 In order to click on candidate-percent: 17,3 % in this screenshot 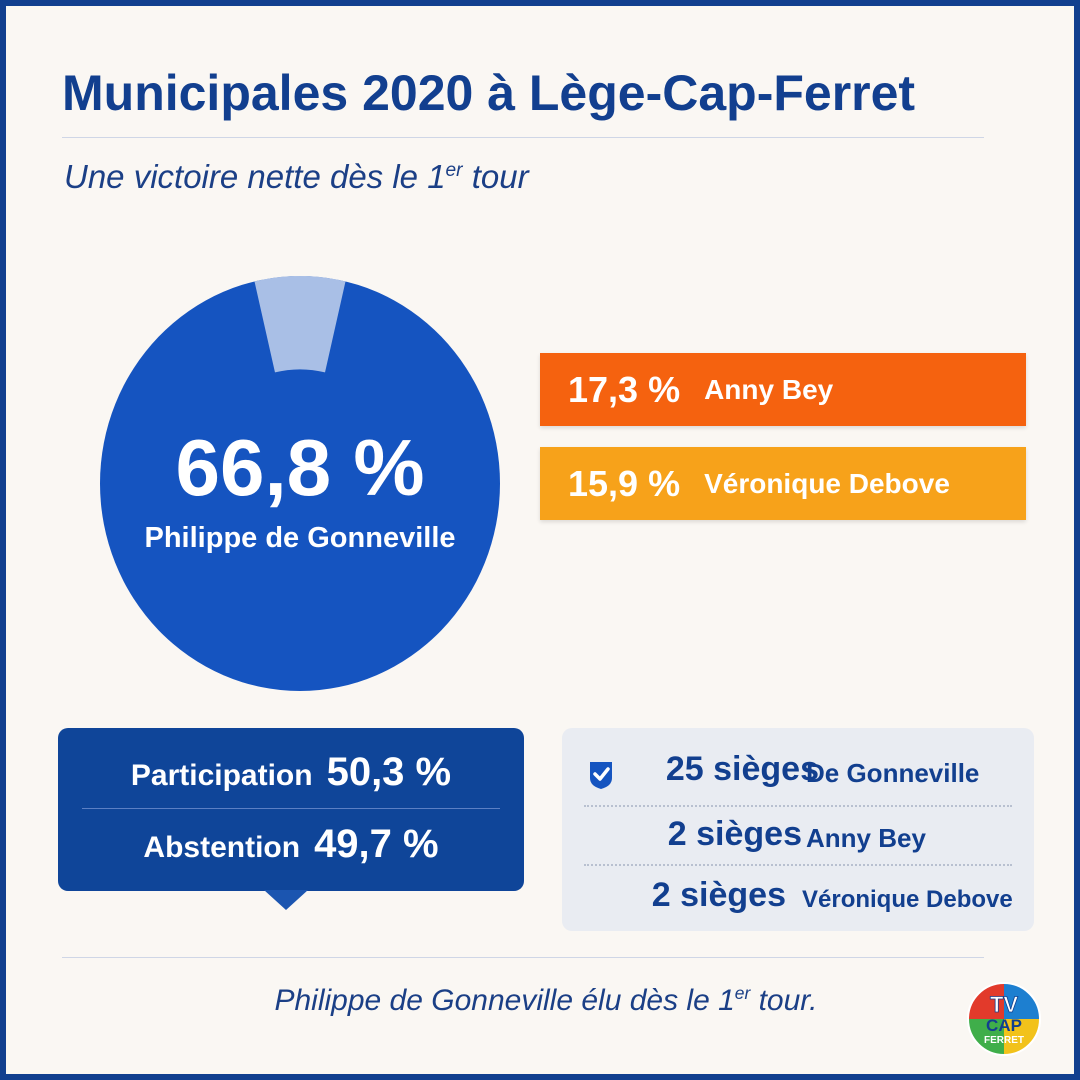, I will do `click(624, 389)`.